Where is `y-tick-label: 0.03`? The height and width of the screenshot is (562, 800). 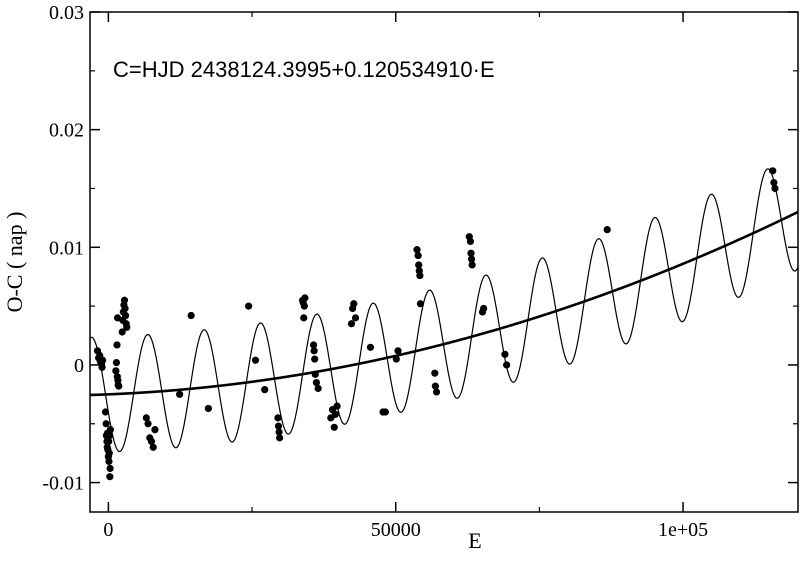
y-tick-label: 0.03 is located at coordinates (66, 13).